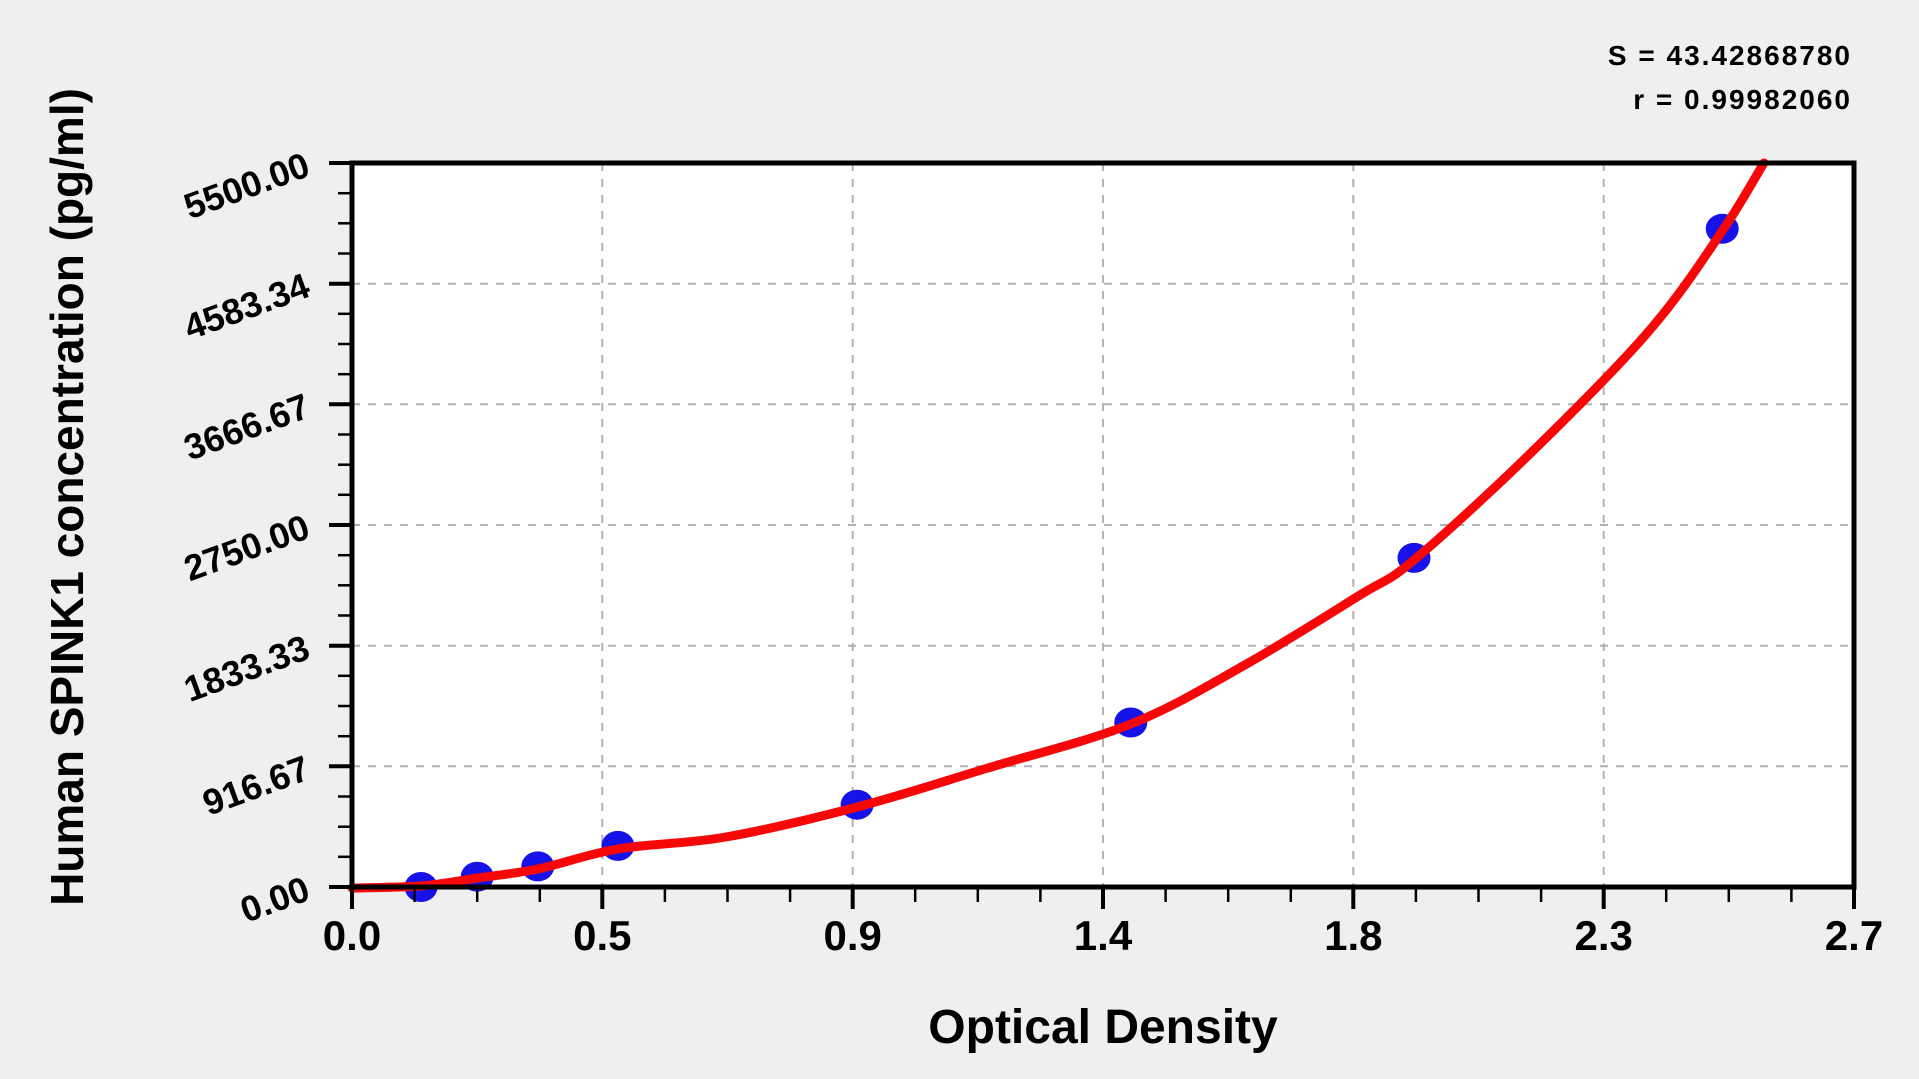  I want to click on y-tick-label: 5500.00, so click(246, 185).